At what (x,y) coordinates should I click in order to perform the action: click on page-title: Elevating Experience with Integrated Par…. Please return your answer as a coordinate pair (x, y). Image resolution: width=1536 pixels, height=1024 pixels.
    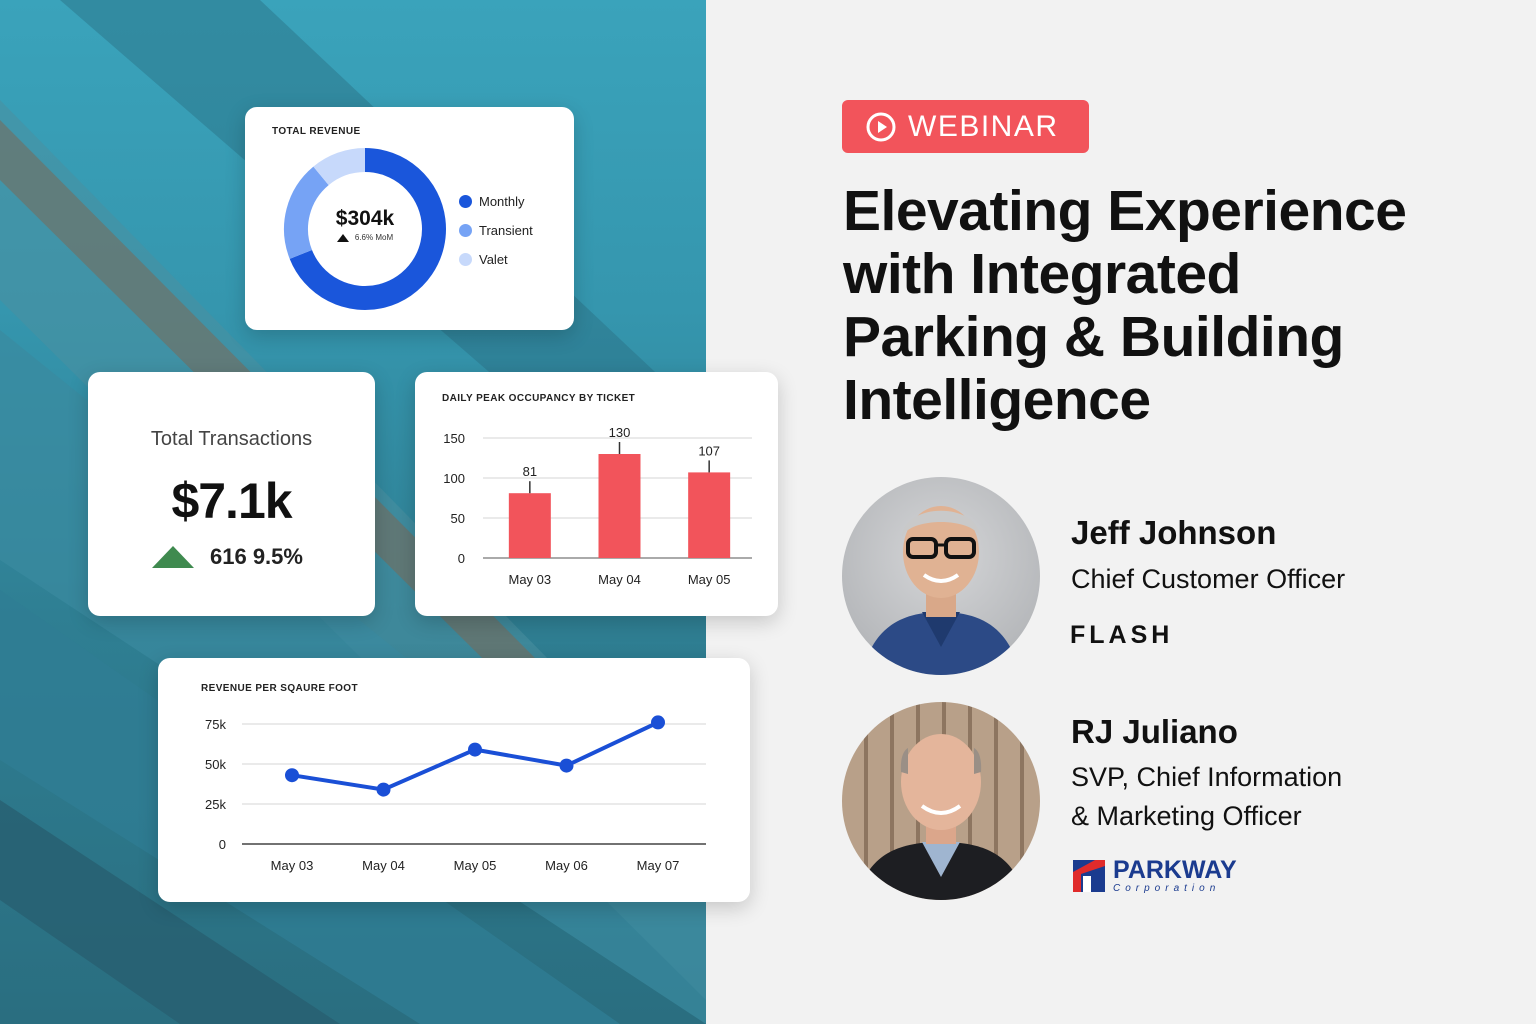
    Looking at the image, I should click on (1173, 306).